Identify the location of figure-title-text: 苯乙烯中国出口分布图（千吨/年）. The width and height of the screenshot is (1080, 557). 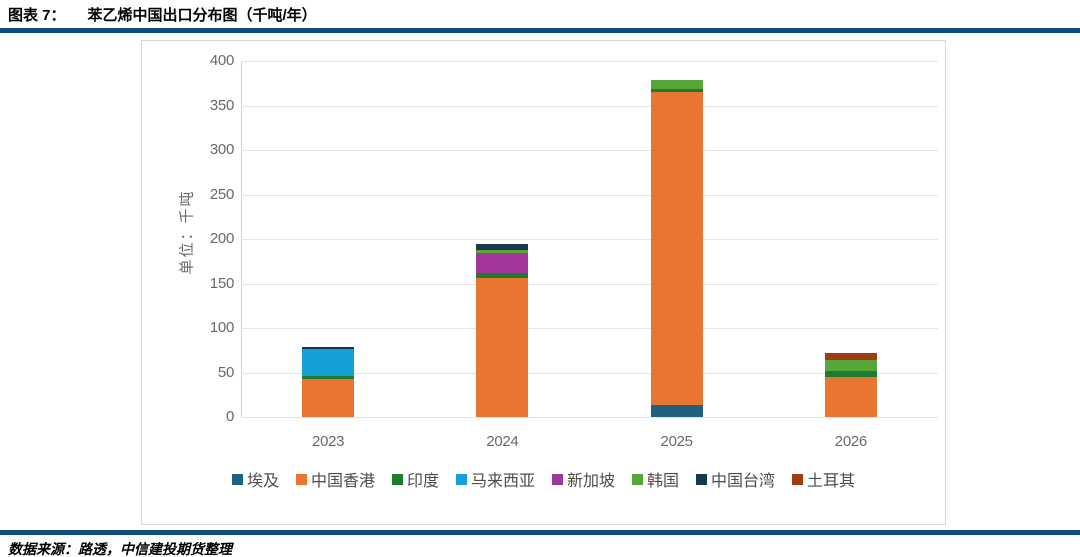
(202, 15).